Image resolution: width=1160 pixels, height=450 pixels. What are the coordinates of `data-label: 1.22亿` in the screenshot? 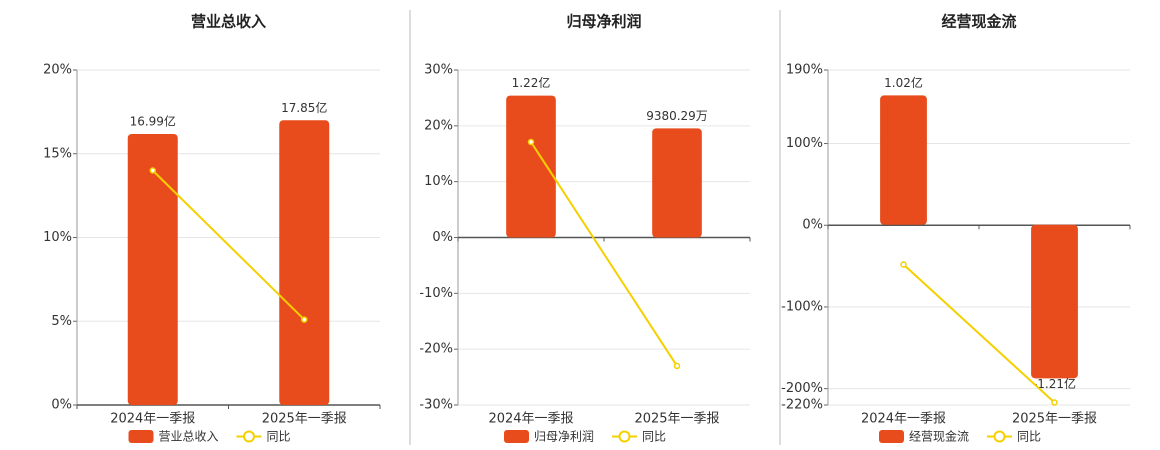 It's located at (531, 82).